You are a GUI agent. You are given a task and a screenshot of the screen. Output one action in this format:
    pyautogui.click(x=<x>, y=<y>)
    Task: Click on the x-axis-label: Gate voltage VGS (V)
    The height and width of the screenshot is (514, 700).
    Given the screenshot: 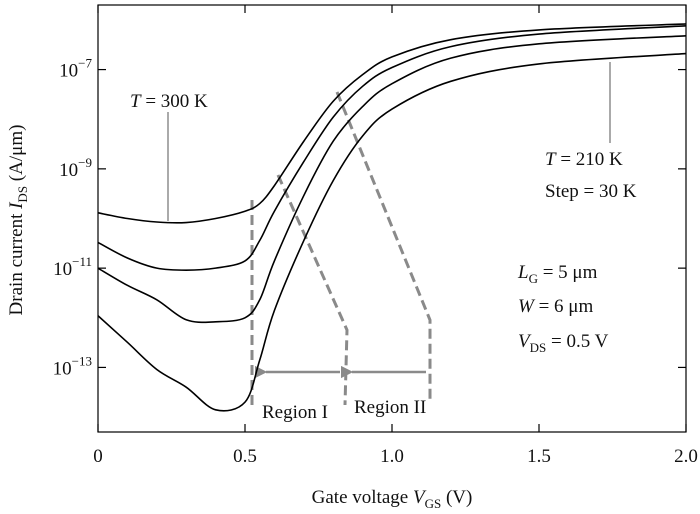 What is the action you would take?
    pyautogui.click(x=392, y=499)
    